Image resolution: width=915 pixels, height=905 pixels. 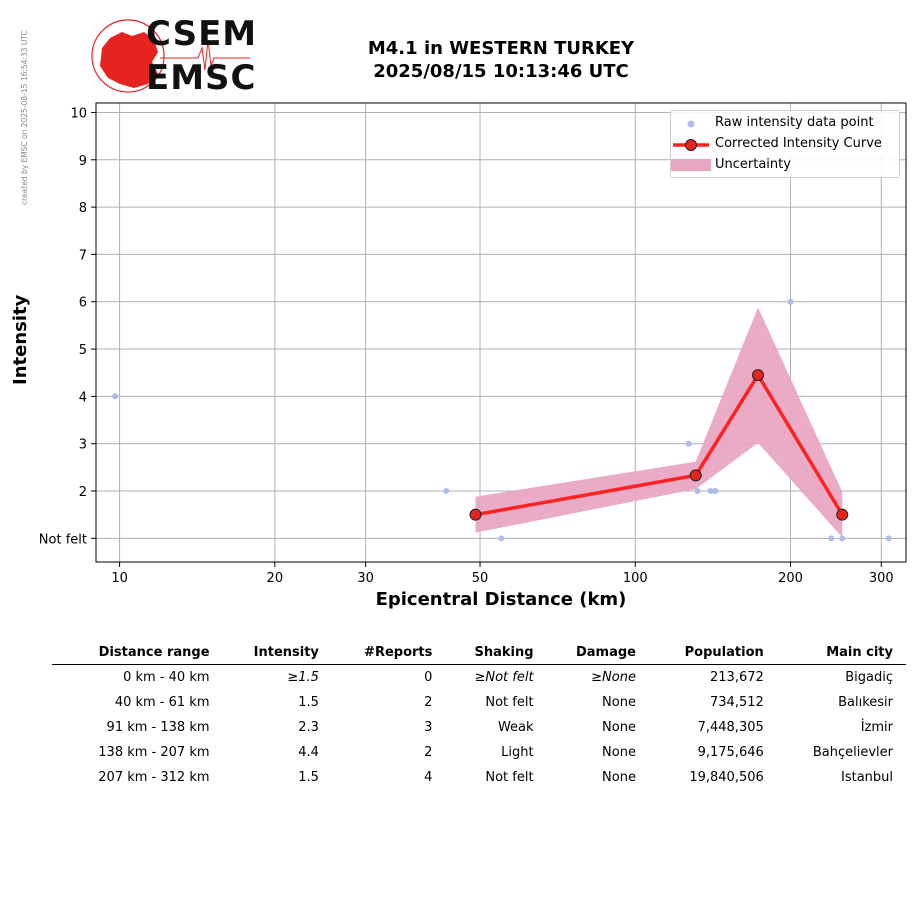 I want to click on x-tick-label: 200, so click(x=790, y=578).